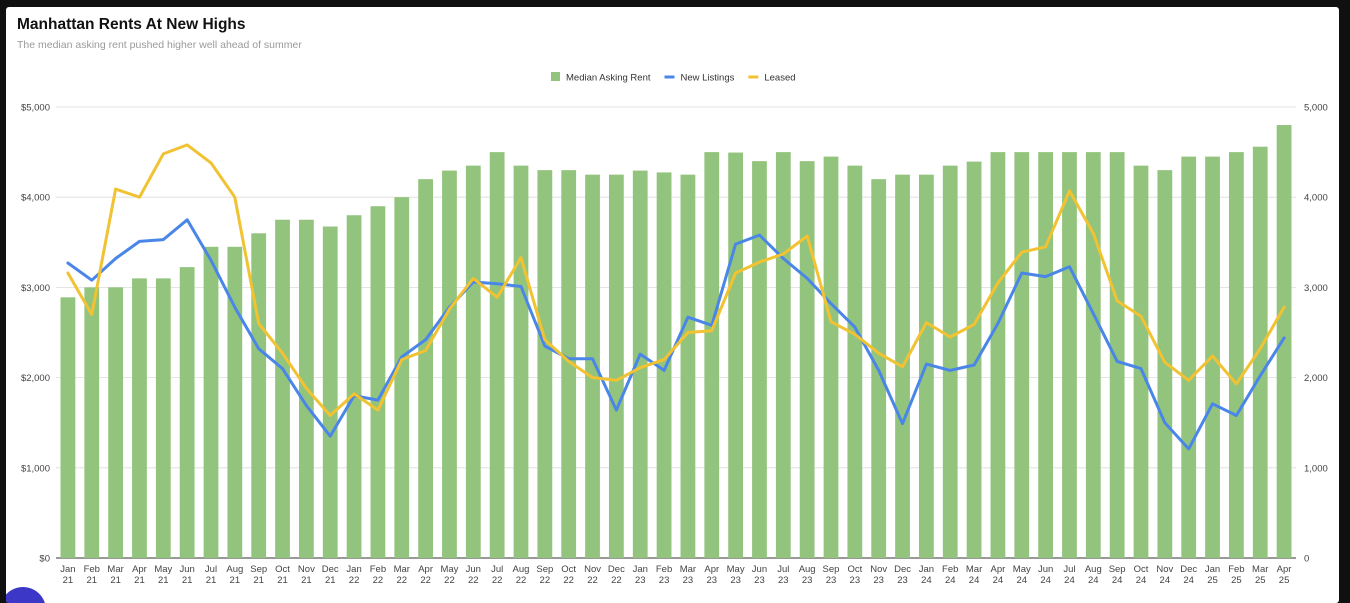 The width and height of the screenshot is (1350, 603). What do you see at coordinates (708, 78) in the screenshot?
I see `legend-label: New Listings` at bounding box center [708, 78].